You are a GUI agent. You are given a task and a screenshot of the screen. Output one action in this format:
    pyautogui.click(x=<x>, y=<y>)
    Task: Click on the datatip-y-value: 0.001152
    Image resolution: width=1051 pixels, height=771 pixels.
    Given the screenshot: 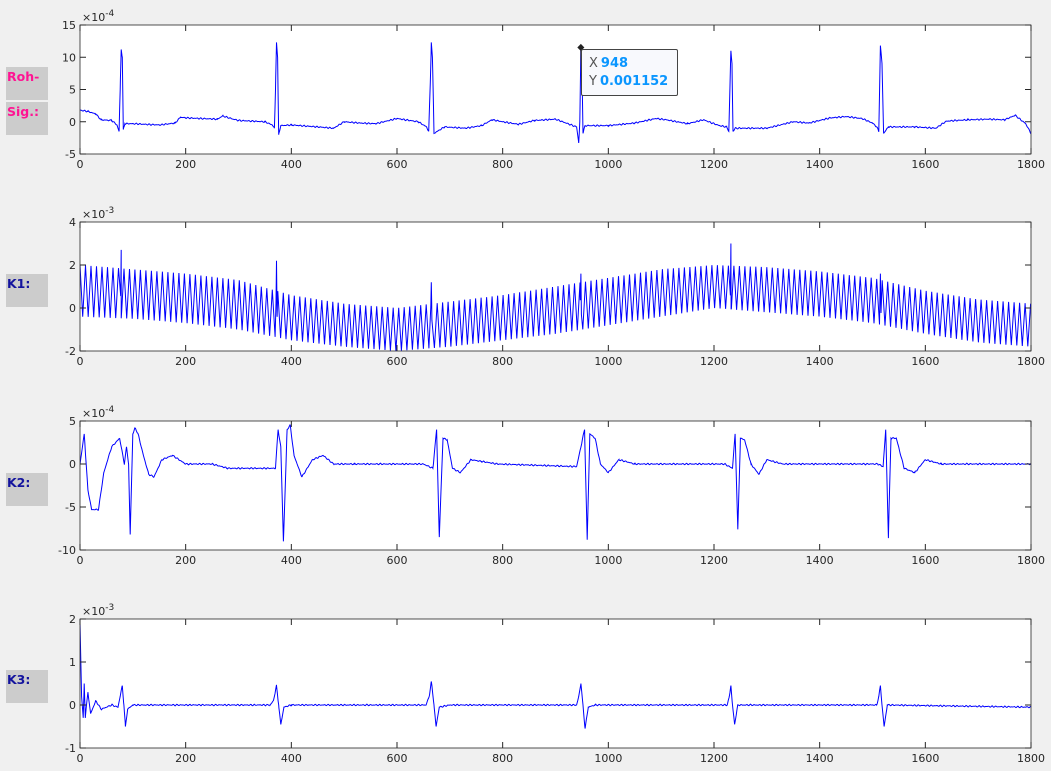 What is the action you would take?
    pyautogui.click(x=634, y=81)
    